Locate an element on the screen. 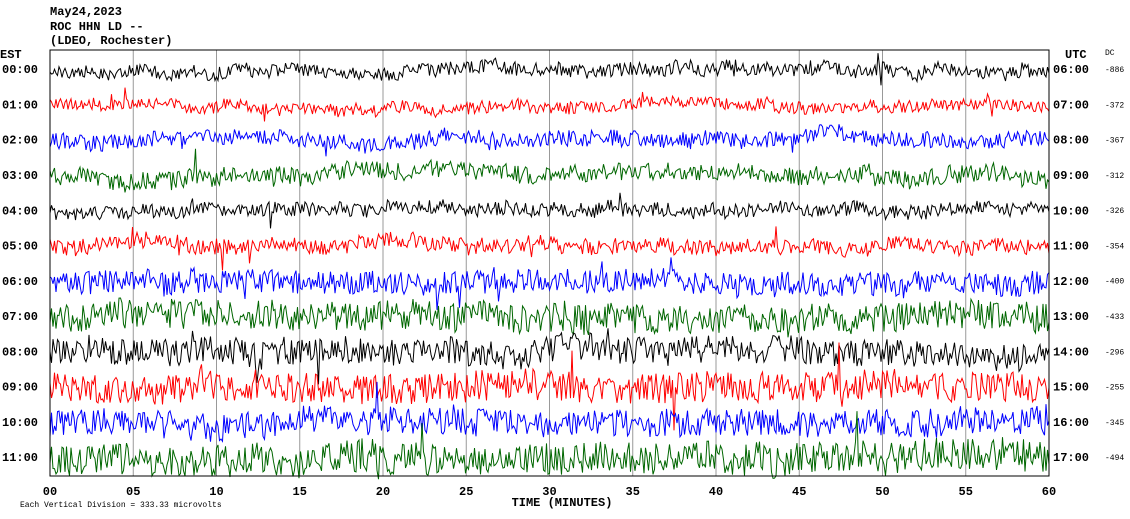 The image size is (1130, 519). dc-value: -326 is located at coordinates (1114, 211).